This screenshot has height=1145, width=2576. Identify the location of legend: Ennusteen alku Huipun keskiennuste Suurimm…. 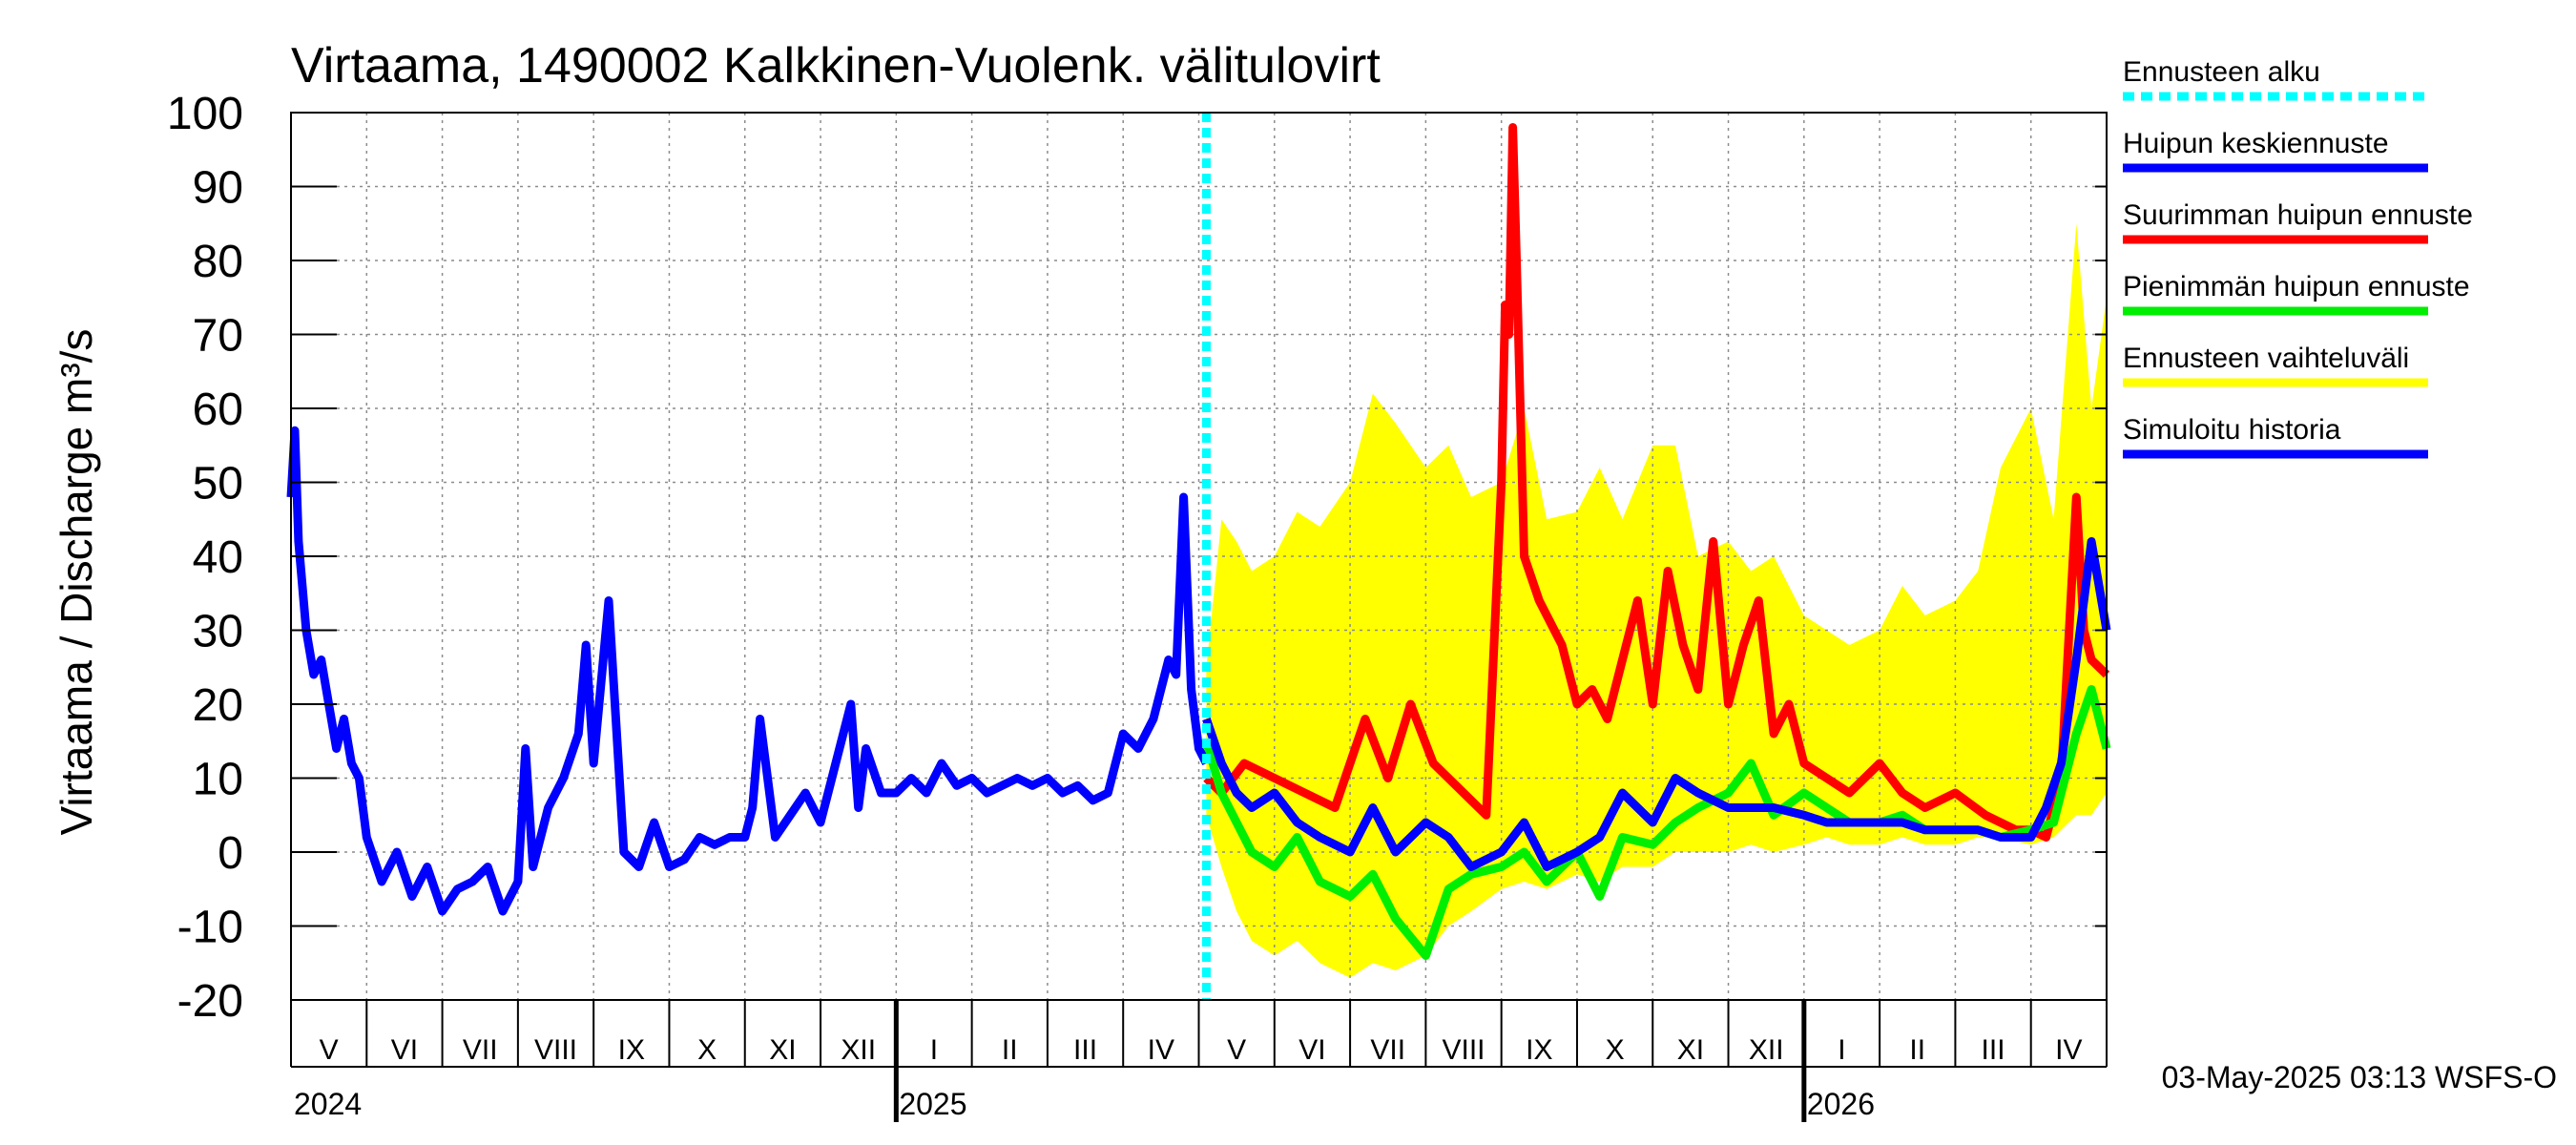
(2298, 257).